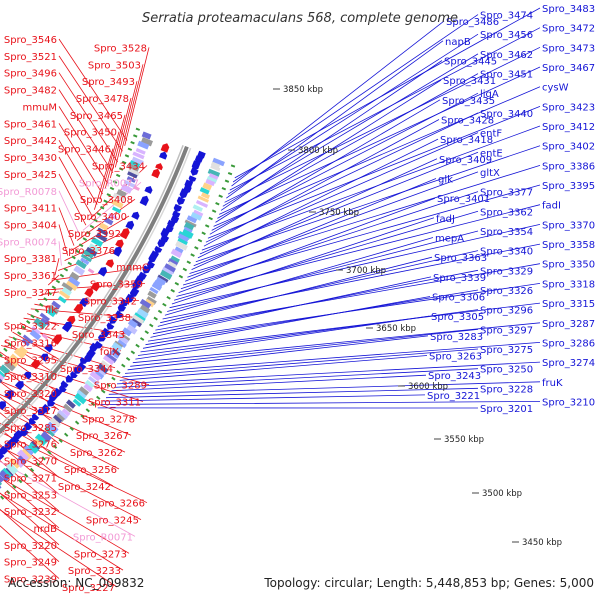  What do you see at coordinates (28, 192) in the screenshot?
I see `gene-label-left: Spro_R0078` at bounding box center [28, 192].